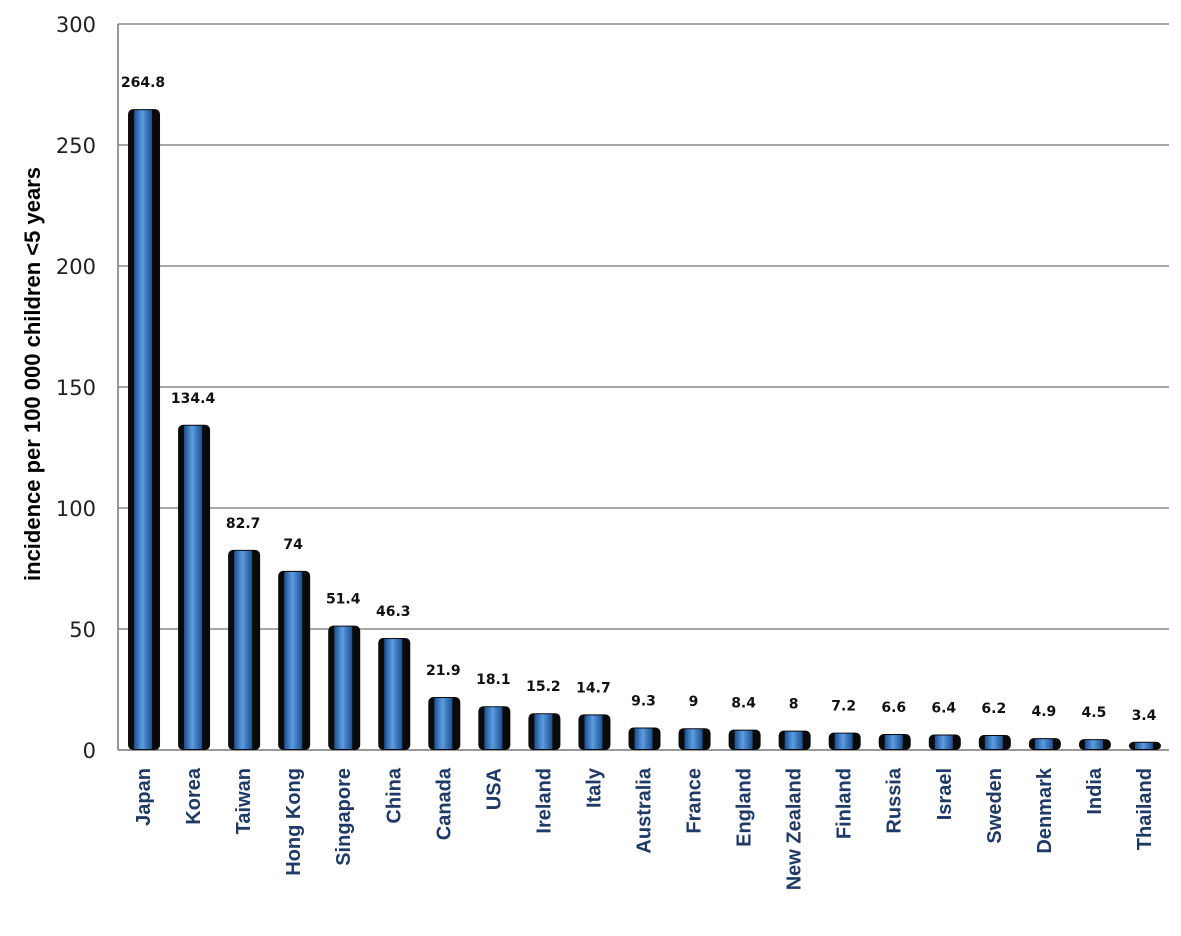 This screenshot has height=936, width=1181. Describe the element at coordinates (393, 612) in the screenshot. I see `data-label: 46.3` at that location.